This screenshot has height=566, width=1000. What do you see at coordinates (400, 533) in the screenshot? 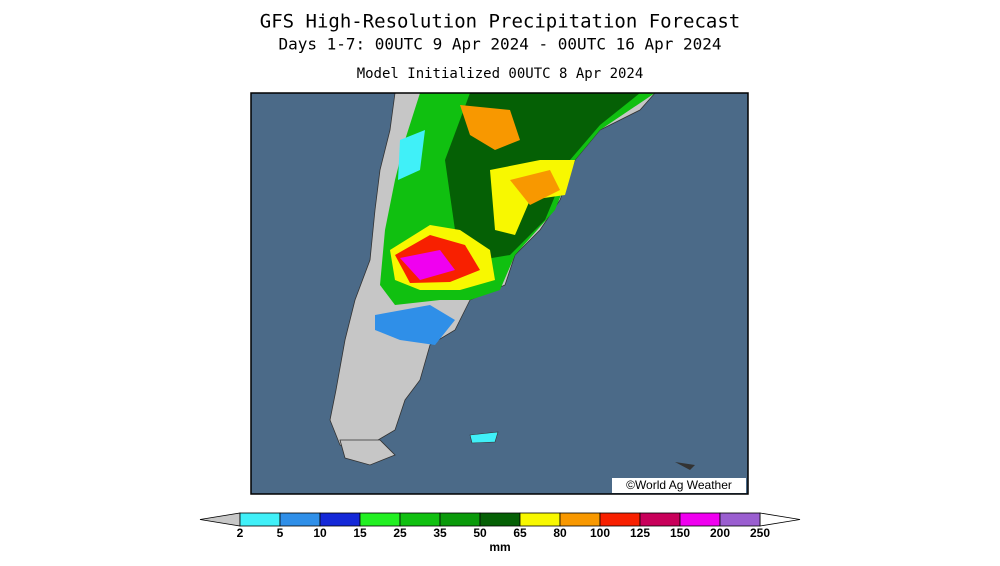
I see `colorbar-label: 25` at bounding box center [400, 533].